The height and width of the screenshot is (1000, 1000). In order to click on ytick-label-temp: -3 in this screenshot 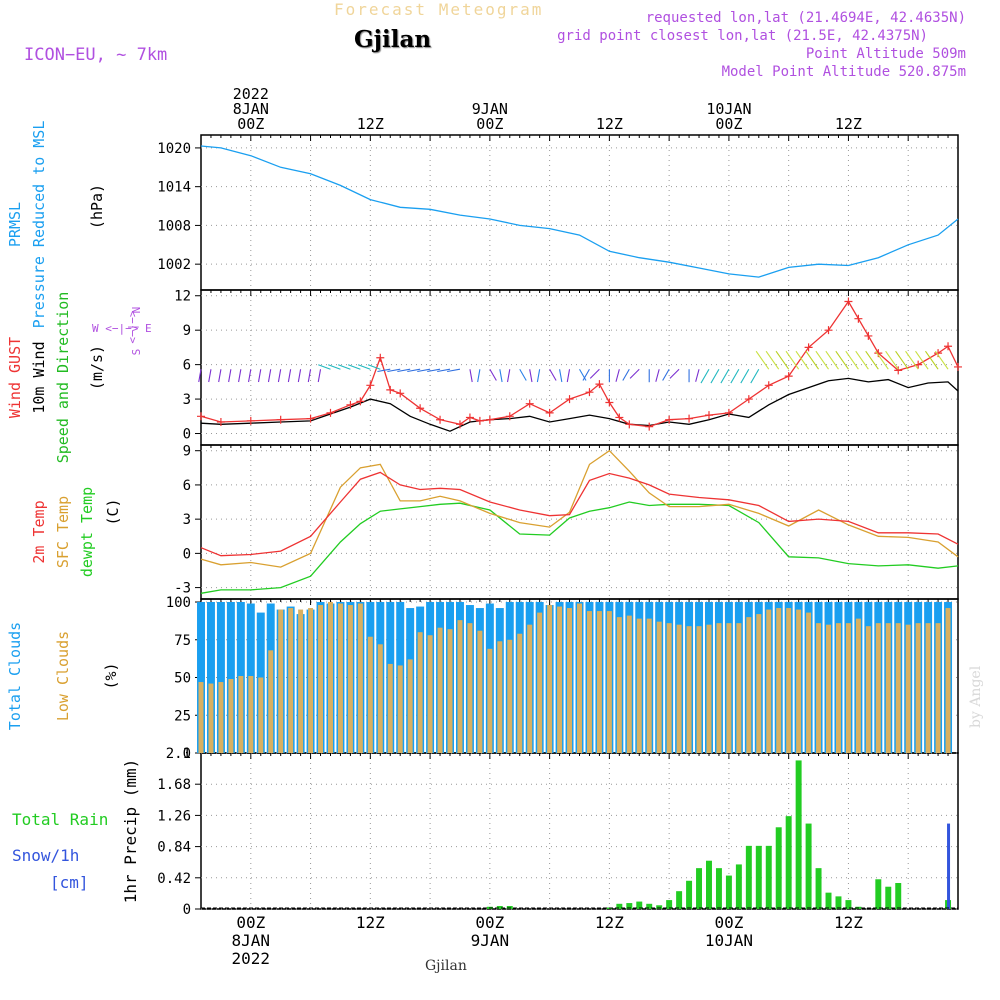, I will do `click(182, 589)`.